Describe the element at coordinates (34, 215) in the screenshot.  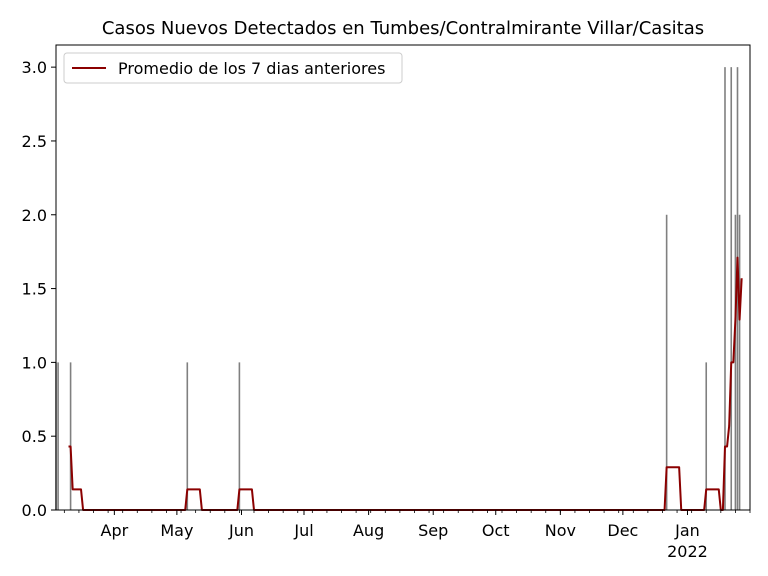
I see `y-tick-label-4: 2.0` at that location.